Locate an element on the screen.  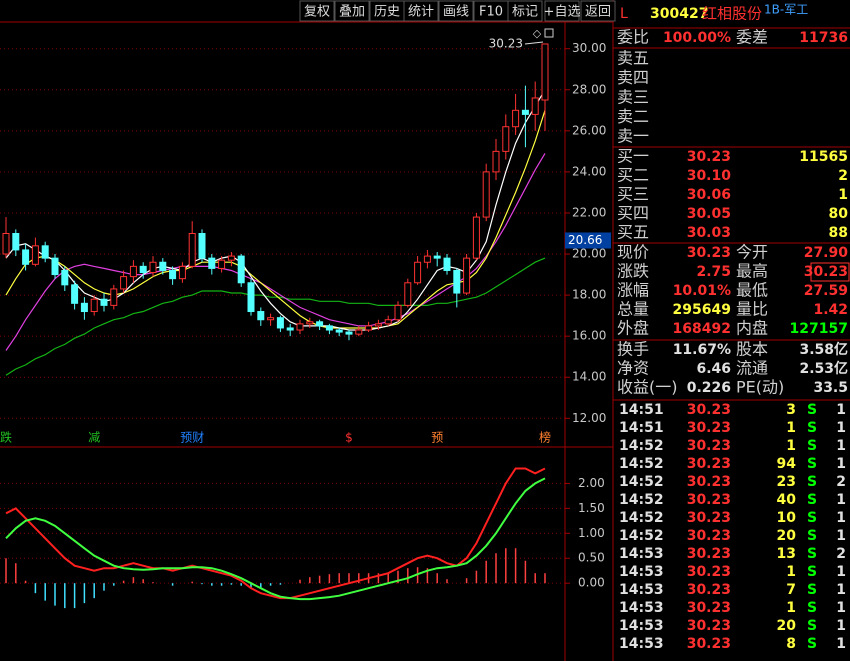
bid-volume: 11565 is located at coordinates (823, 157).